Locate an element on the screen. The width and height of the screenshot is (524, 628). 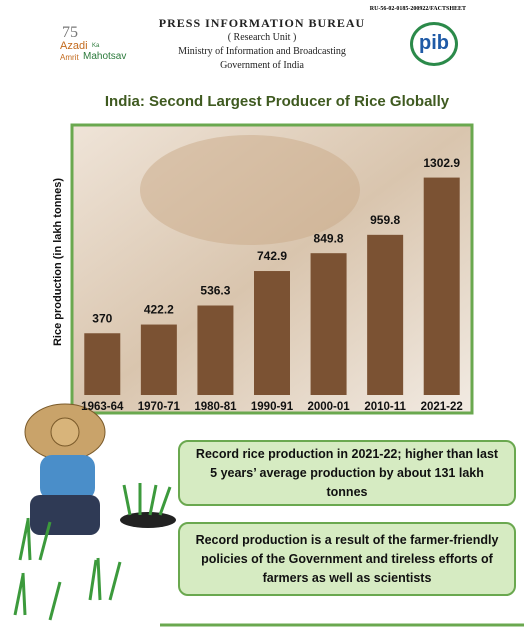
azadi-logo: 75 Azadi Ka Amrit Mahotsav is located at coordinates (100, 46).